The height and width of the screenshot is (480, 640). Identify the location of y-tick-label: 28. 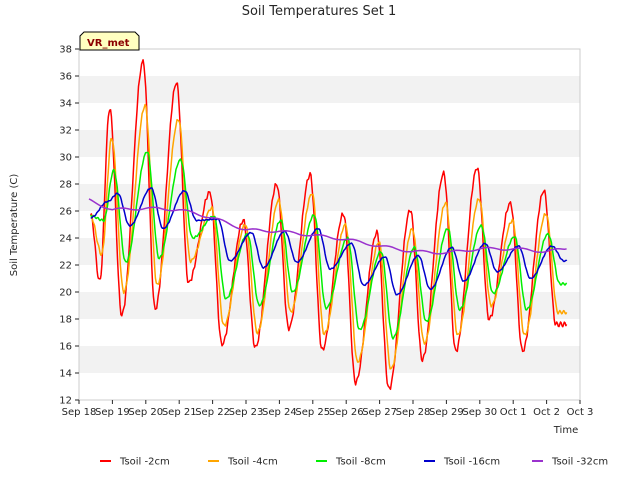
(65, 185).